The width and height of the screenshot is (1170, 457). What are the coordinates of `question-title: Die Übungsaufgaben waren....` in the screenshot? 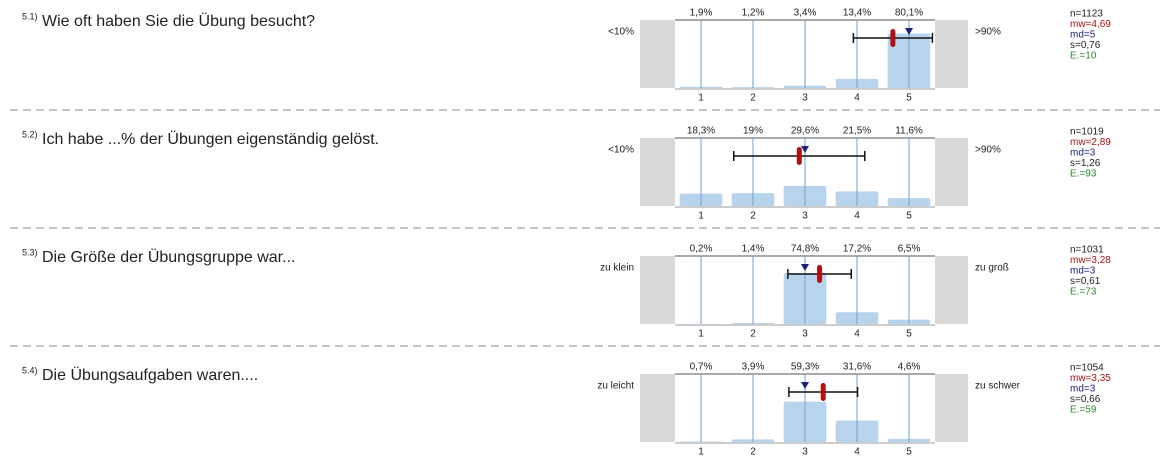 It's located at (150, 375).